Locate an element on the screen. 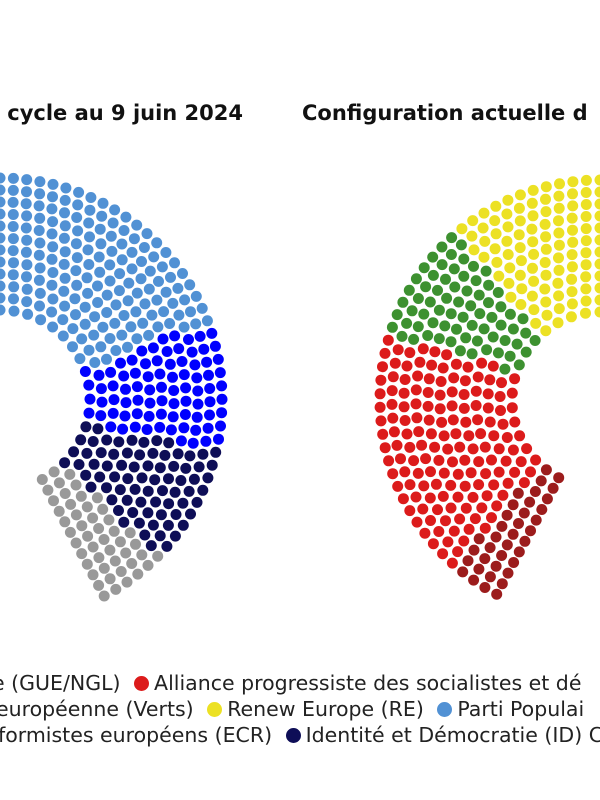 Image resolution: width=600 pixels, height=800 pixels. legend-marker is located at coordinates (445, 709).